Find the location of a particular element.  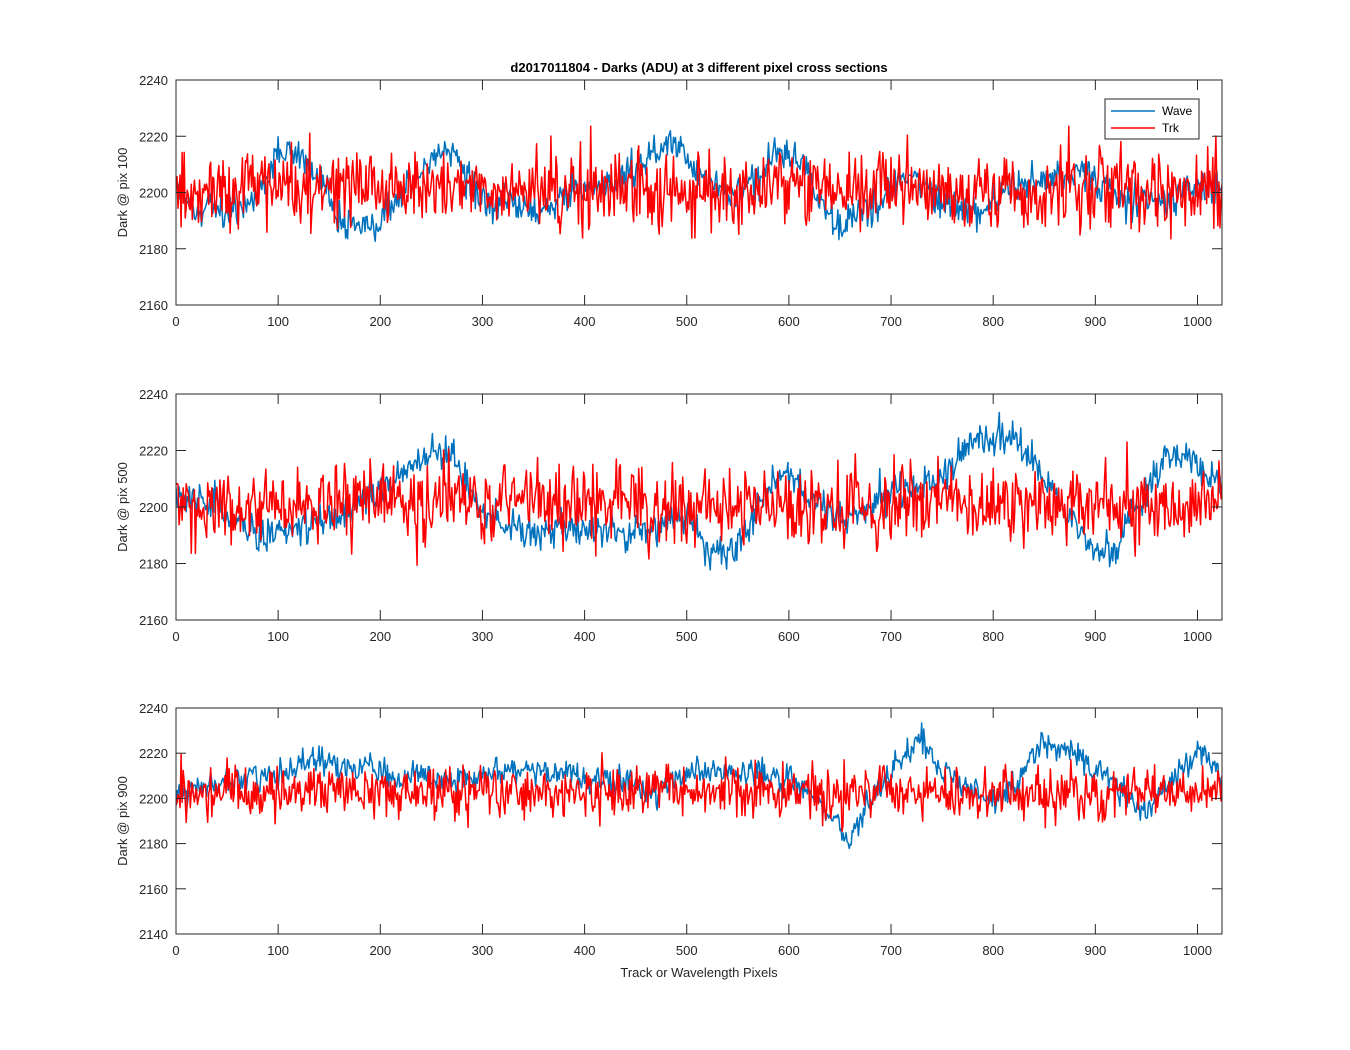

series-line-wave is located at coordinates (699, 786).